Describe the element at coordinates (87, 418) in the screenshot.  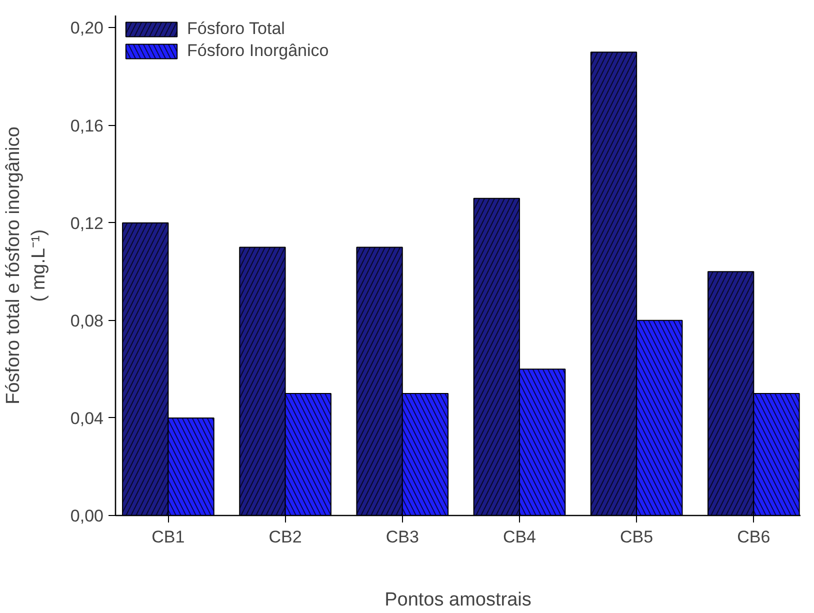
I see `y-tick-label: 0,04` at that location.